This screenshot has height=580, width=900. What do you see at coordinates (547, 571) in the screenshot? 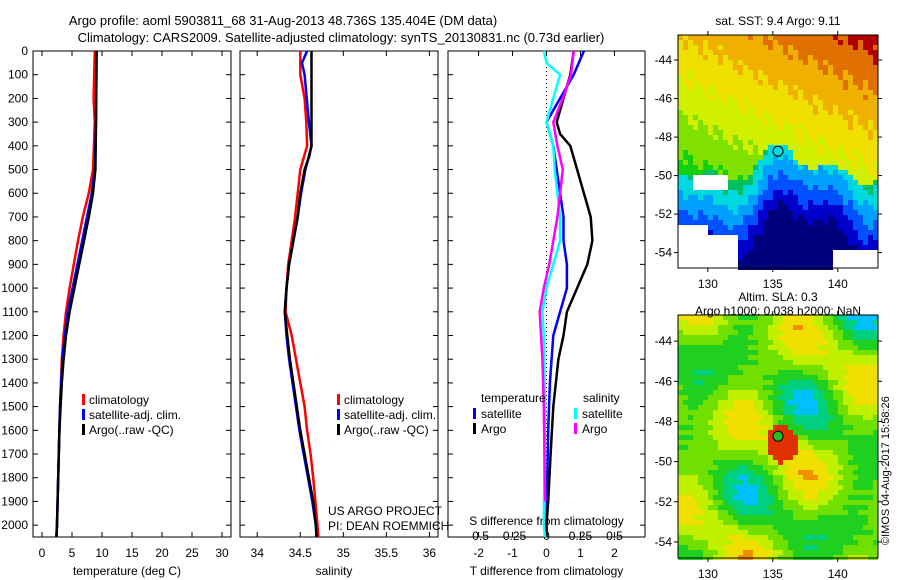
I see `x-axis-label: T difference from climatology` at bounding box center [547, 571].